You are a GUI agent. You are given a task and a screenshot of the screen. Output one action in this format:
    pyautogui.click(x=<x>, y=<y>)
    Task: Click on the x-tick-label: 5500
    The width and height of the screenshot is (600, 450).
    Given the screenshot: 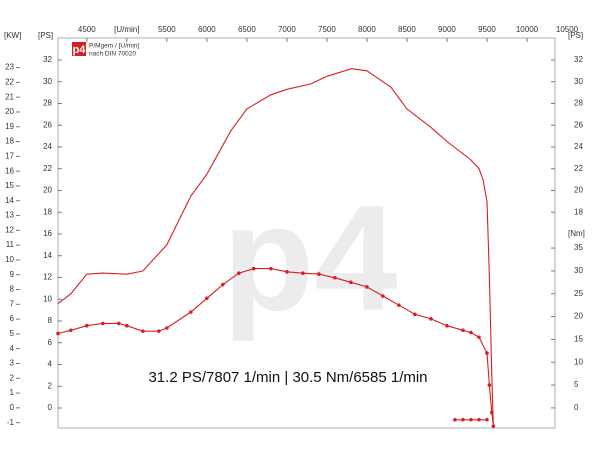 What is the action you would take?
    pyautogui.click(x=167, y=29)
    